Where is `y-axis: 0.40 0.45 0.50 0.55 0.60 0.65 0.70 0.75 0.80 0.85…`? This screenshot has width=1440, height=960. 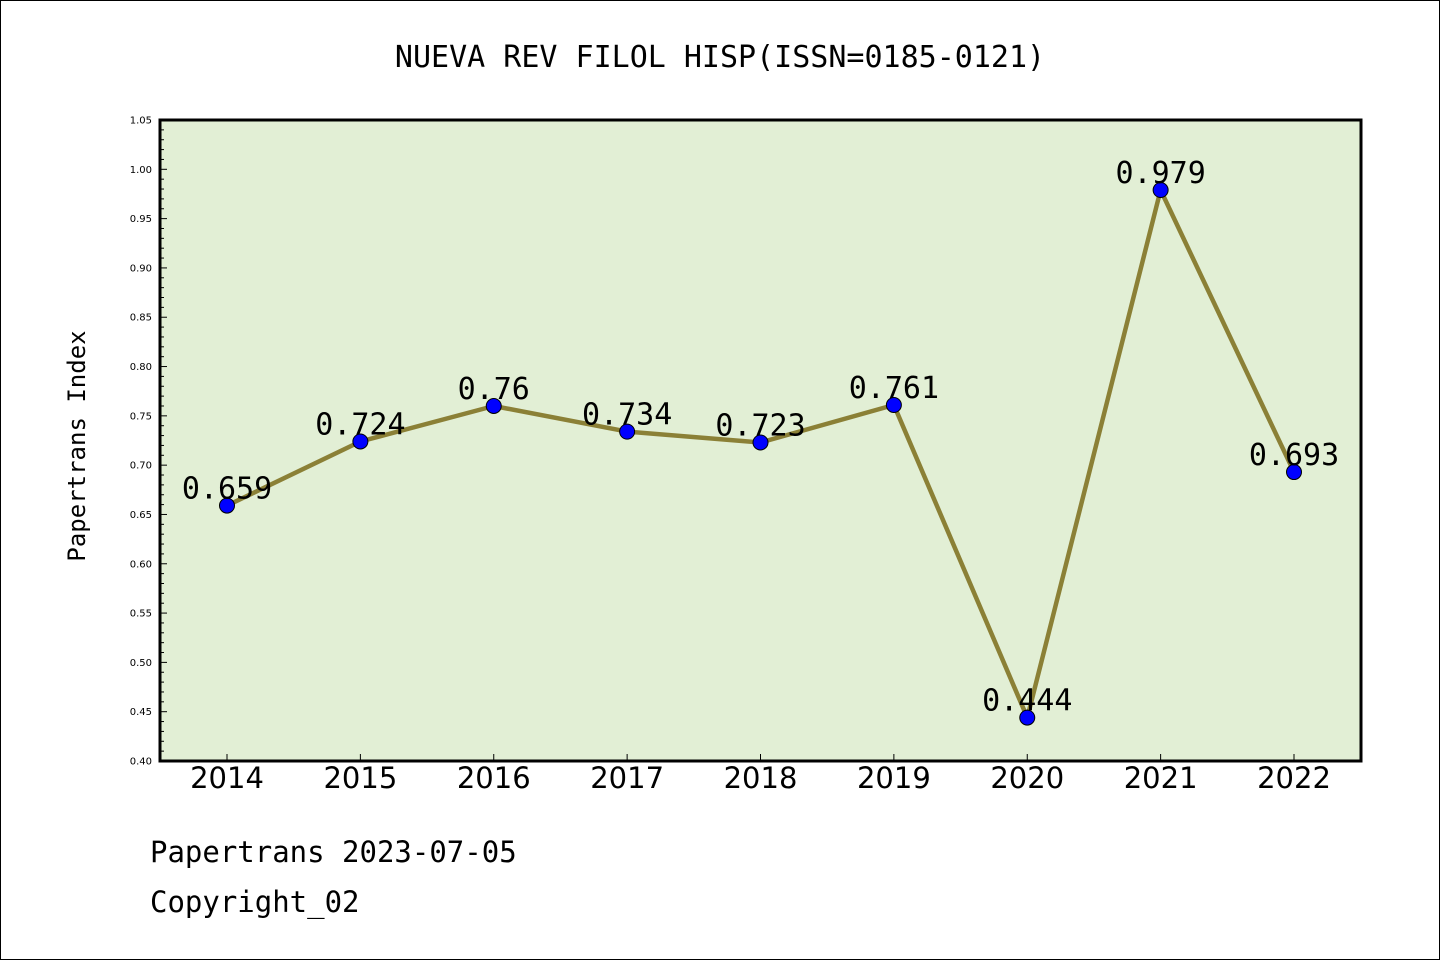 y-axis: 0.40 0.45 0.50 0.55 0.60 0.65 0.70 0.75 0.80 0.85… is located at coordinates (148, 442).